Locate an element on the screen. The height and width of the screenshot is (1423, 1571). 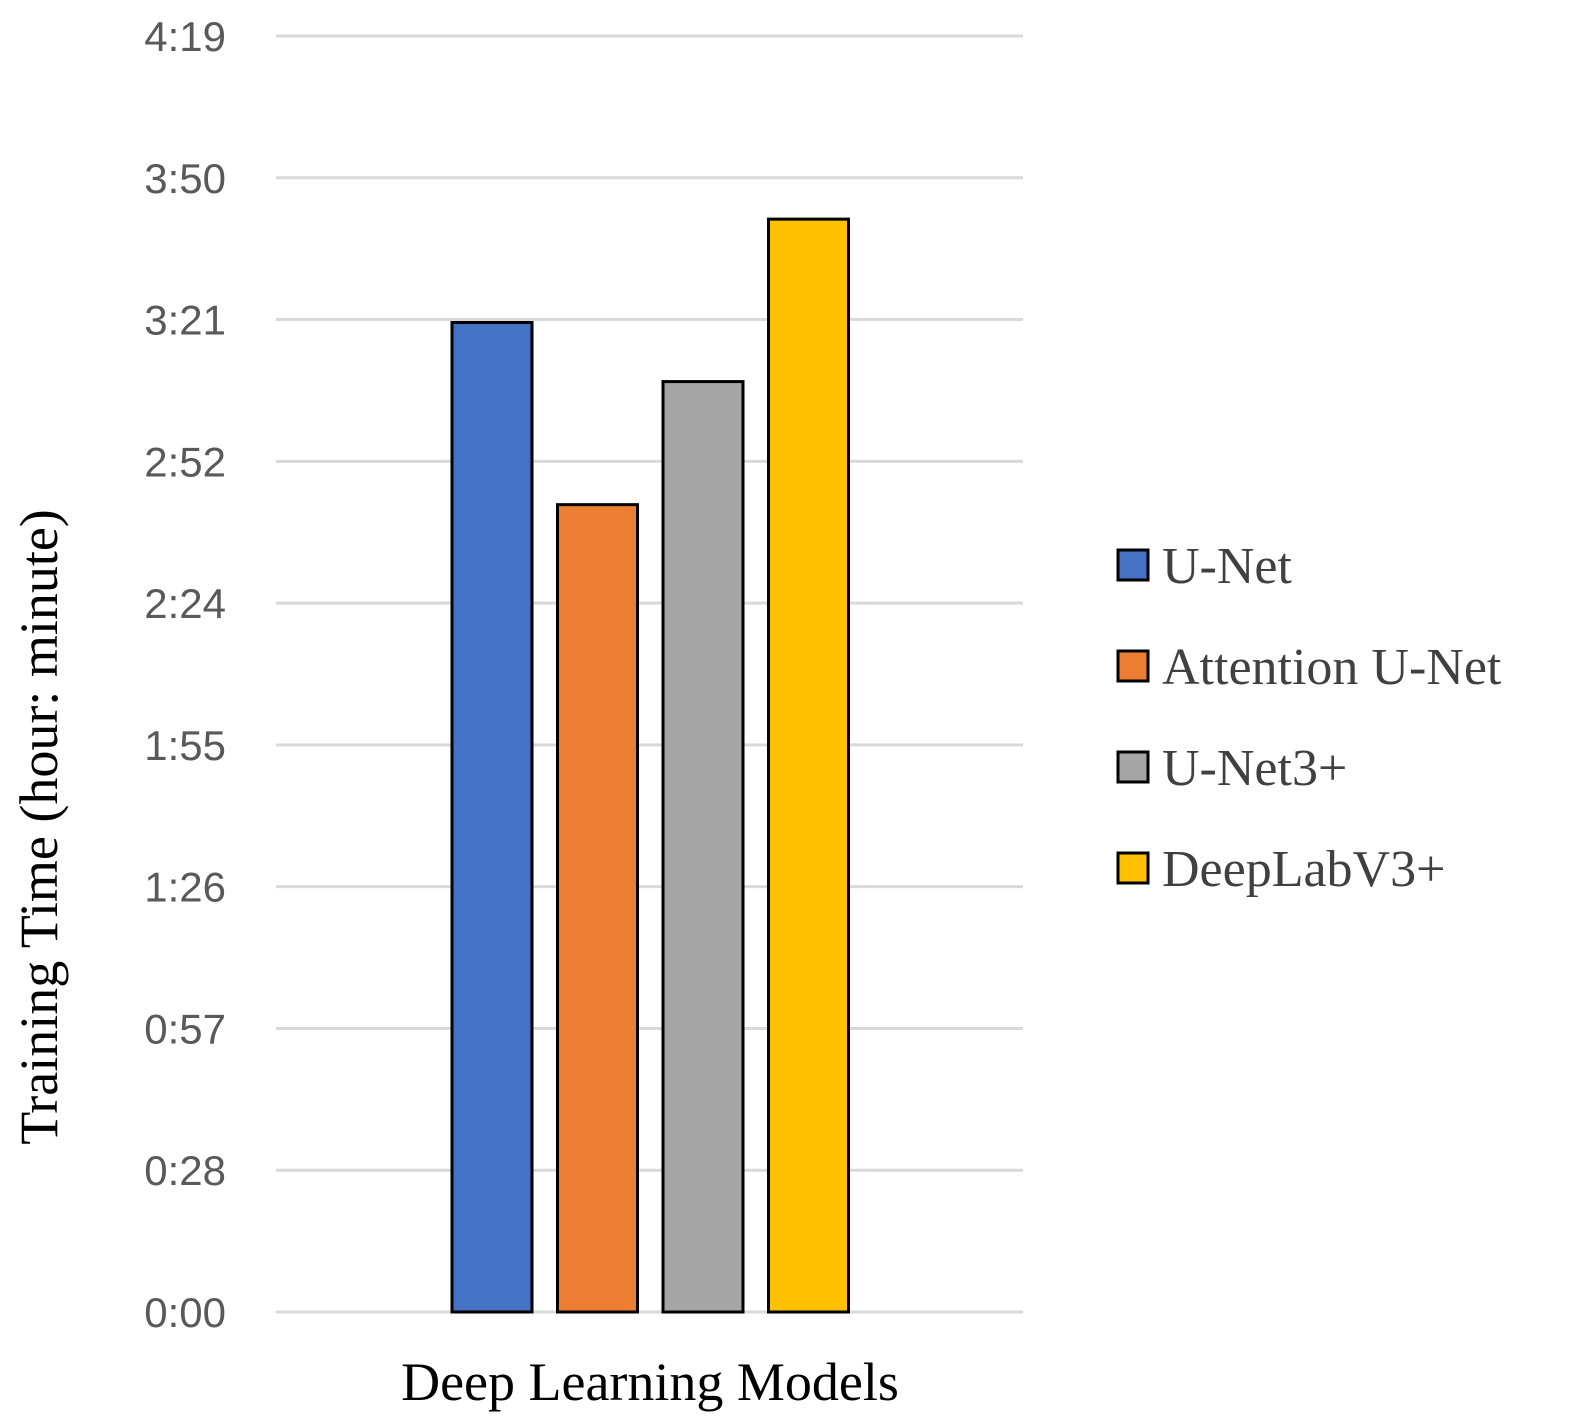
y-axis-tick-labels: 0:00 0:28 0:57 1:26 1:55 2:24 2:52 3:21 3:50 4:19 is located at coordinates (185, 674).